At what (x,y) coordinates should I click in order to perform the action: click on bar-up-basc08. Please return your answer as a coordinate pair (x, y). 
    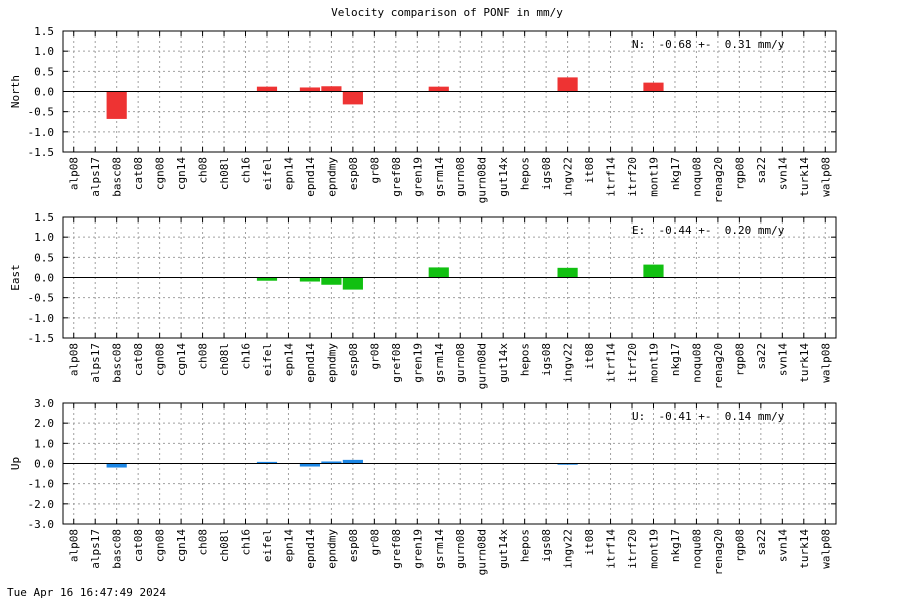
    Looking at the image, I should click on (116, 465).